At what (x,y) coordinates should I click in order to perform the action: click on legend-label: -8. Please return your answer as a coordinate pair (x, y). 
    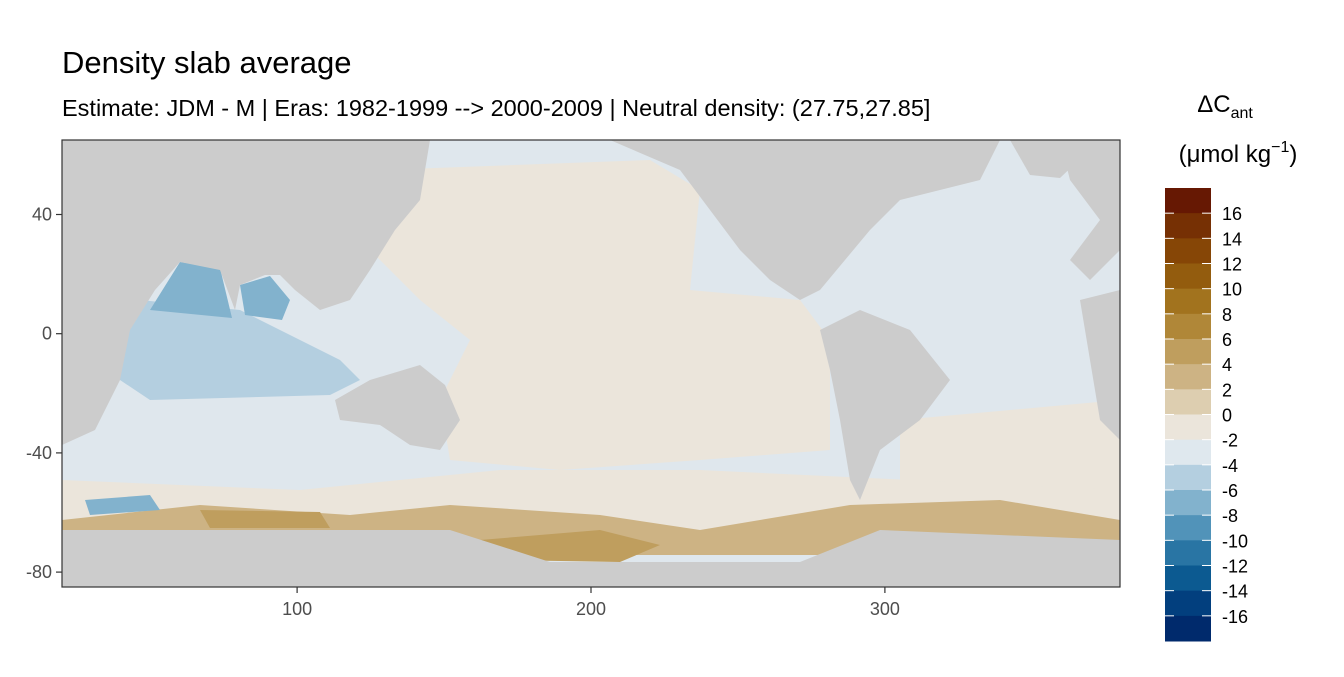
    Looking at the image, I should click on (1230, 516).